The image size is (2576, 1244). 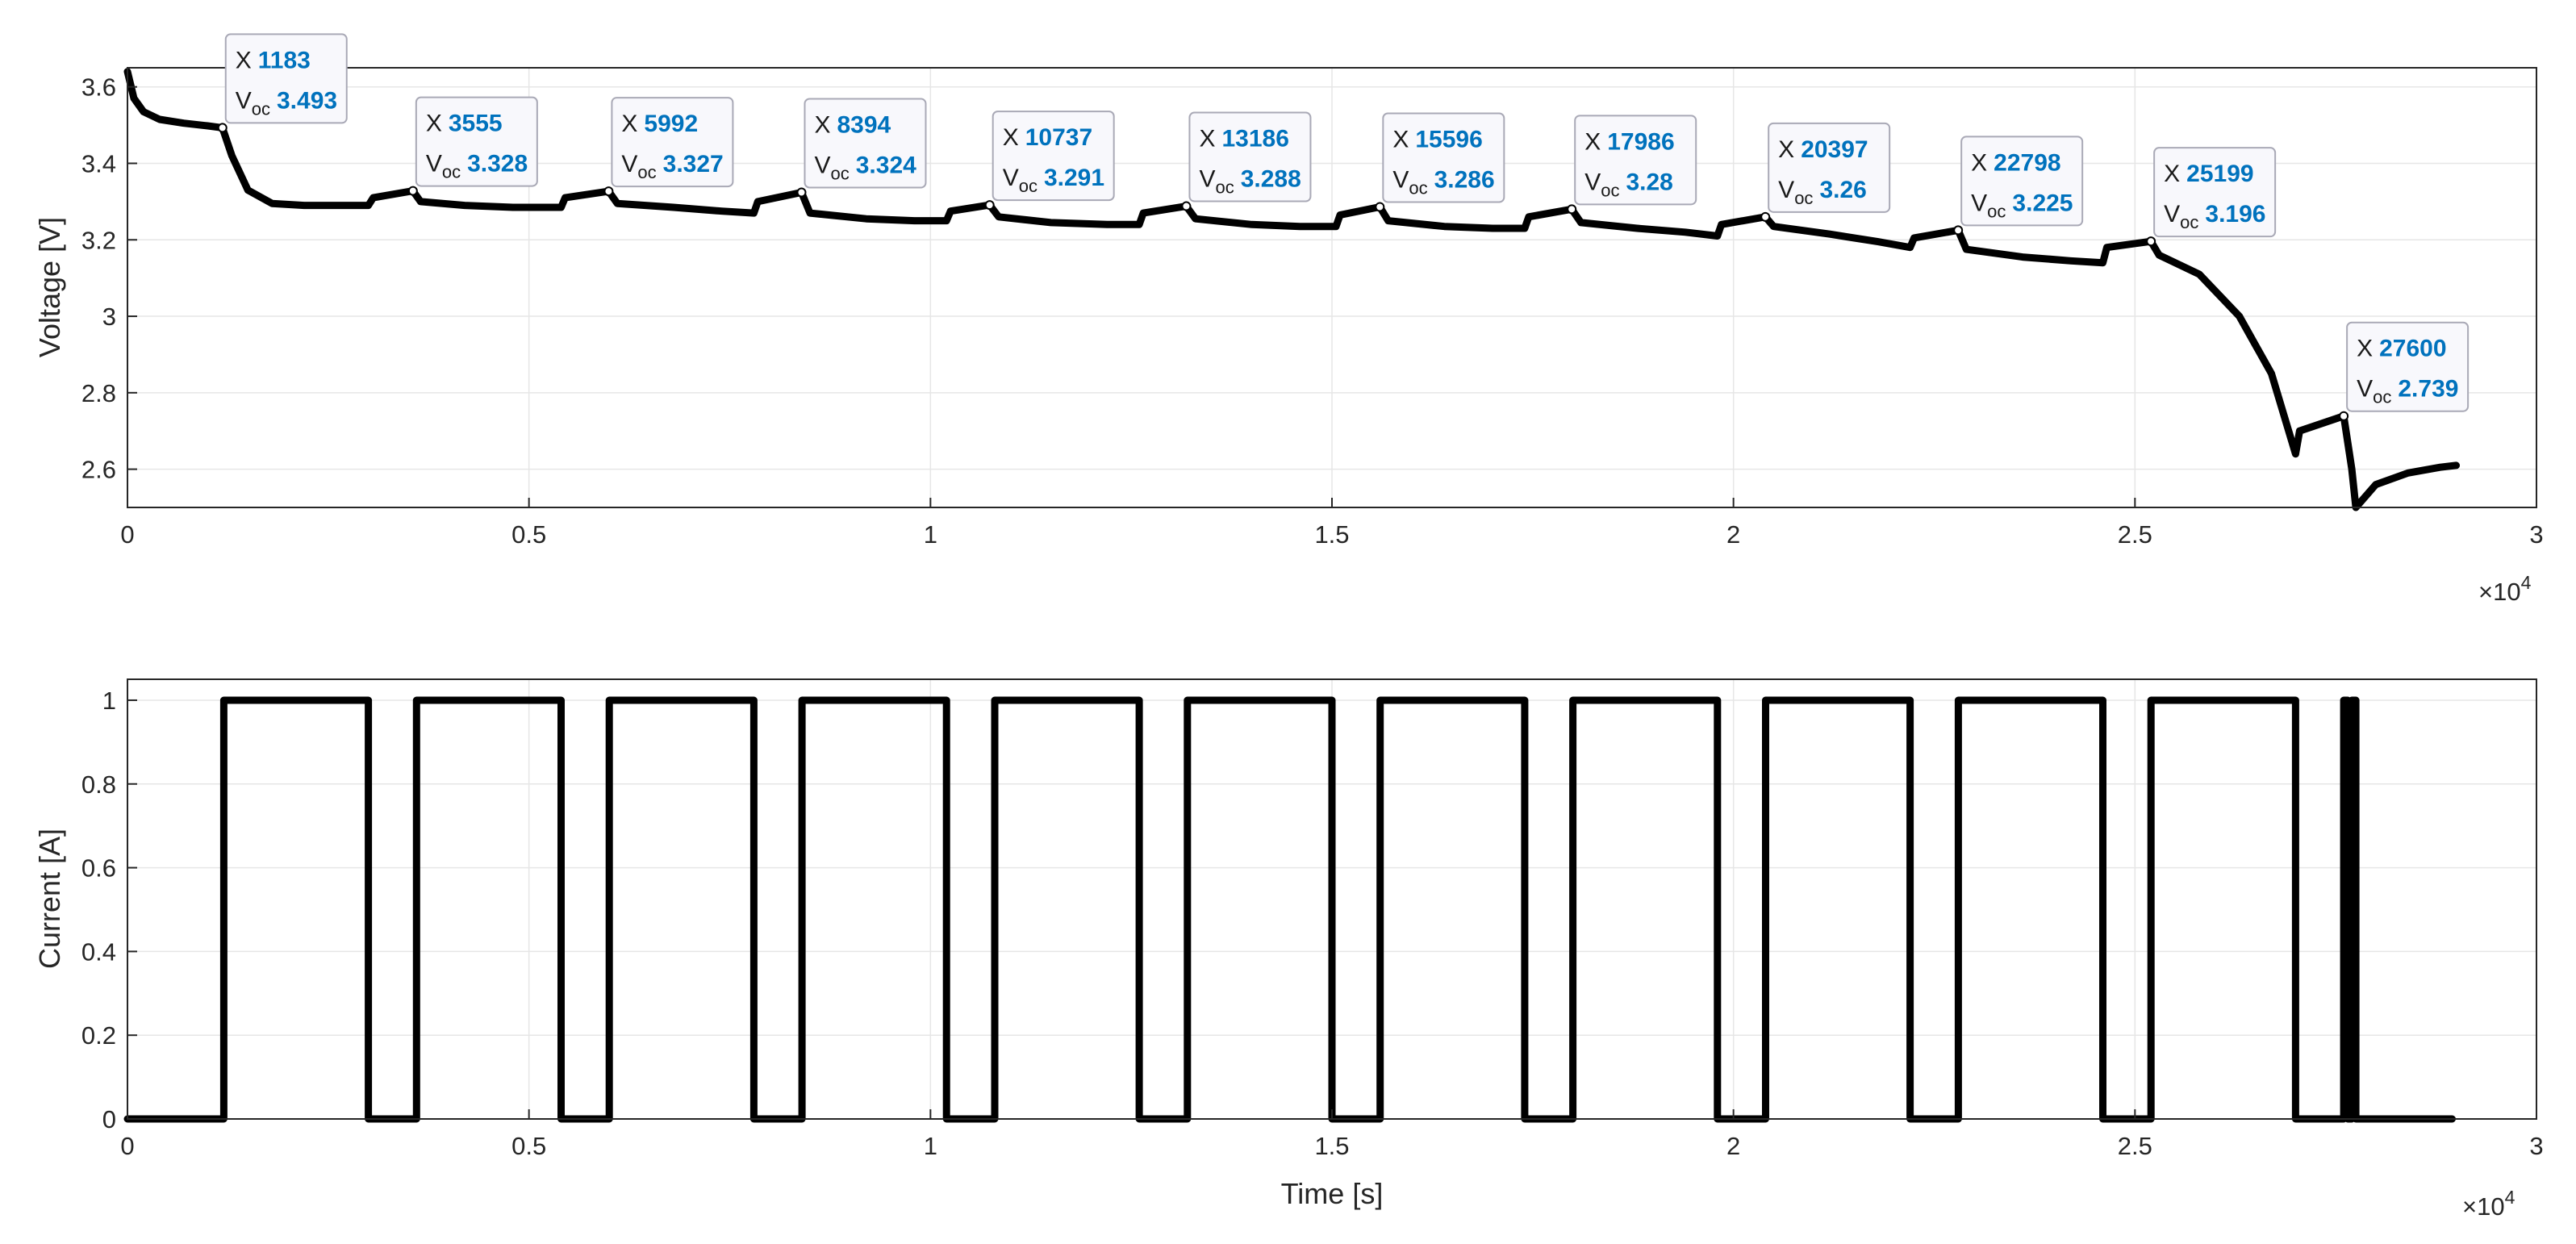 I want to click on datatip-x-row: X 10737, so click(x=1047, y=137).